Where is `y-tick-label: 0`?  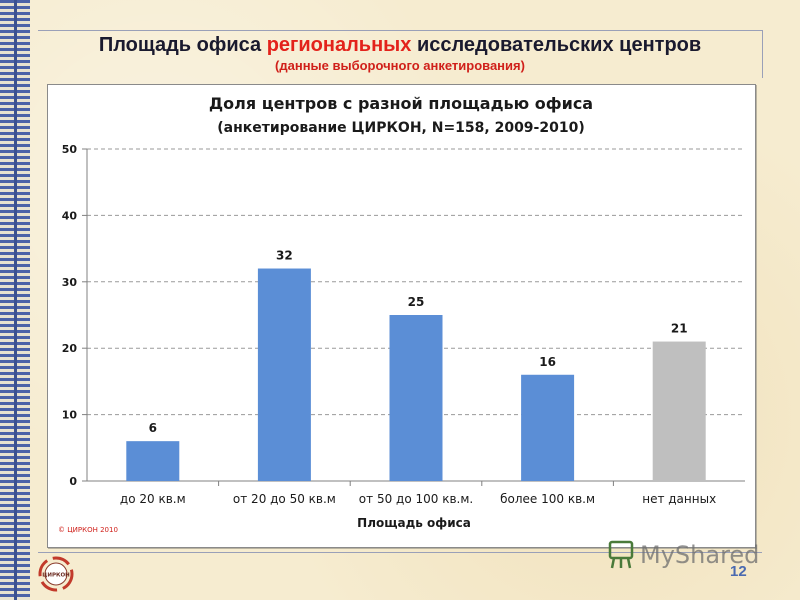
y-tick-label: 0 is located at coordinates (73, 481).